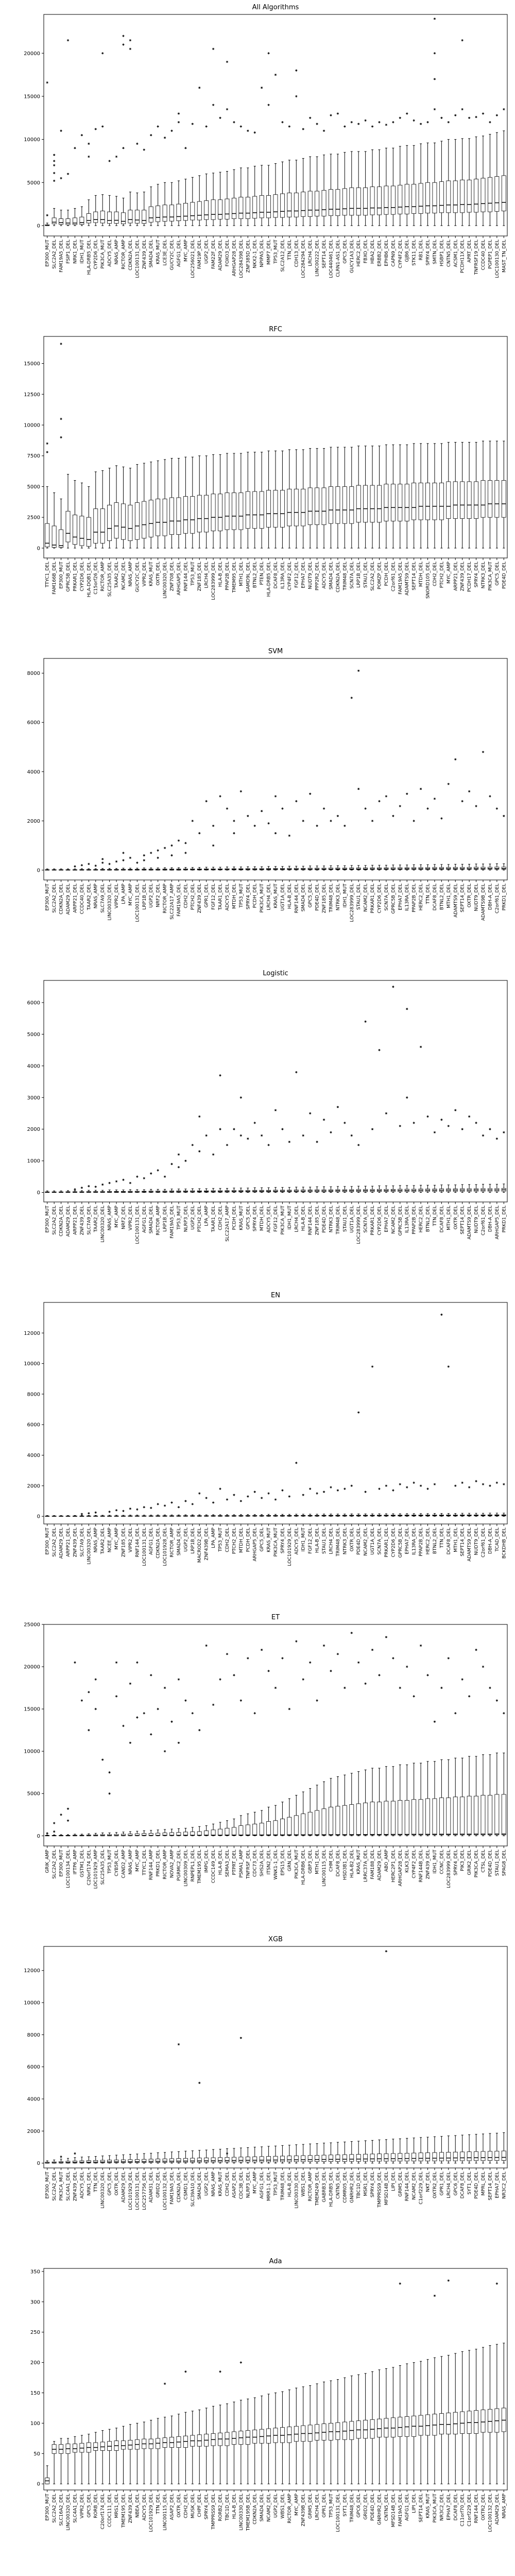  What do you see at coordinates (275, 1091) in the screenshot?
I see `plot-frame` at bounding box center [275, 1091].